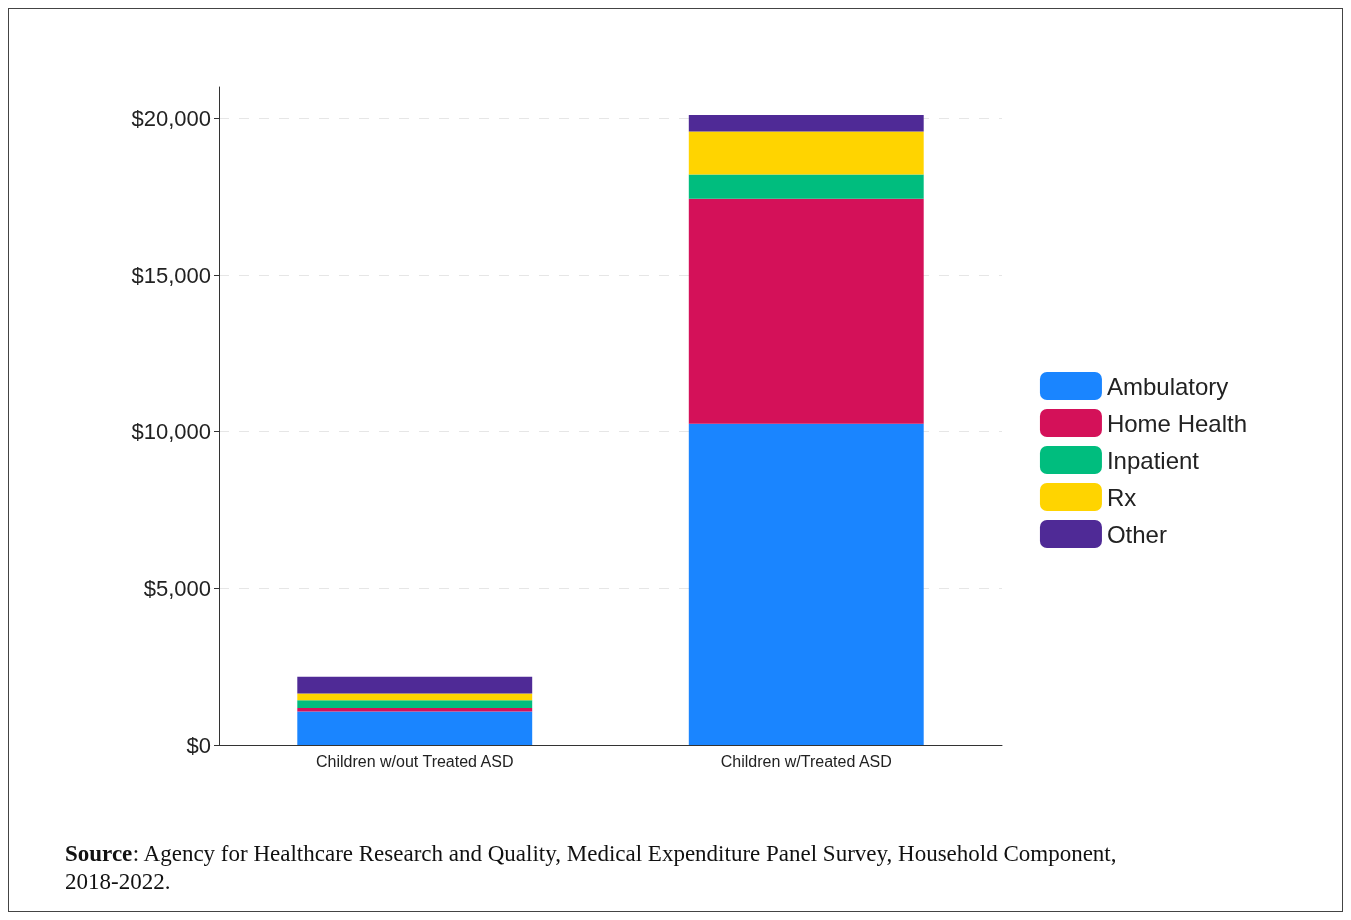  Describe the element at coordinates (1121, 497) in the screenshot. I see `legend-label: Rx` at that location.